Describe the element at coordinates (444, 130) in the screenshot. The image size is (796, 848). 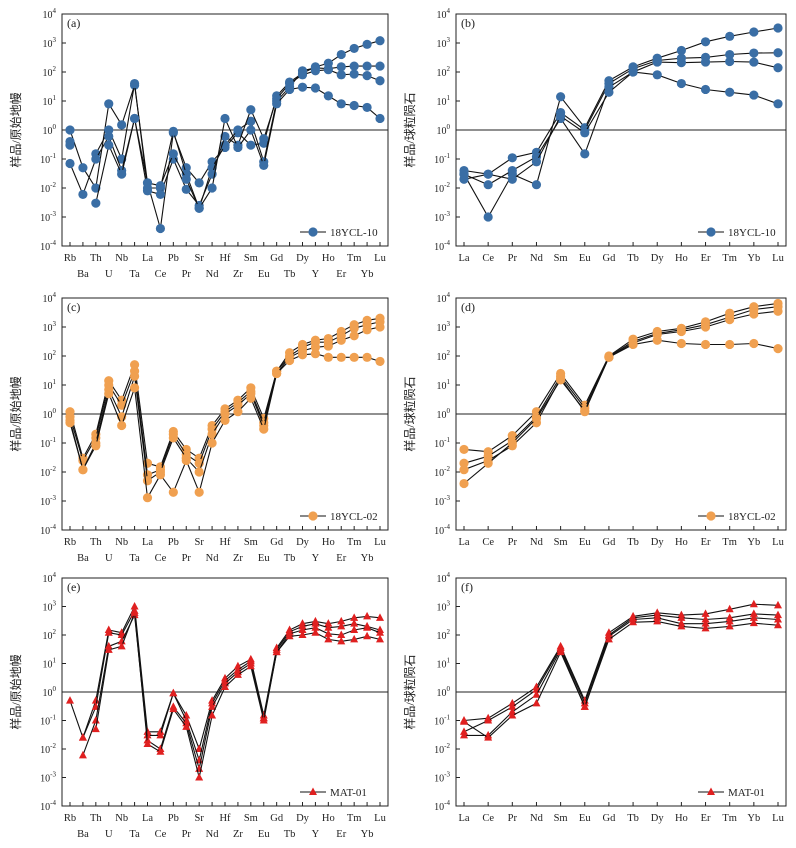
I see `y-tick-label: 10⁰` at that location.